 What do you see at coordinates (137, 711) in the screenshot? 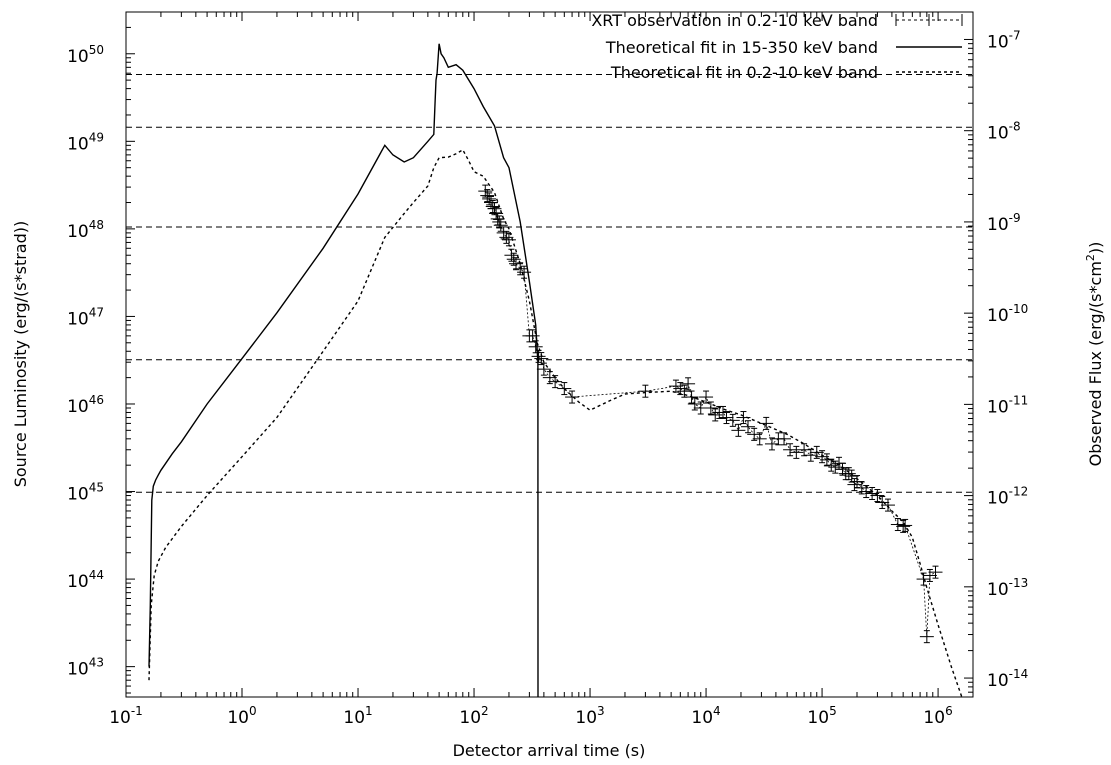
I see `x-tick-label-exponent: -1` at bounding box center [137, 711].